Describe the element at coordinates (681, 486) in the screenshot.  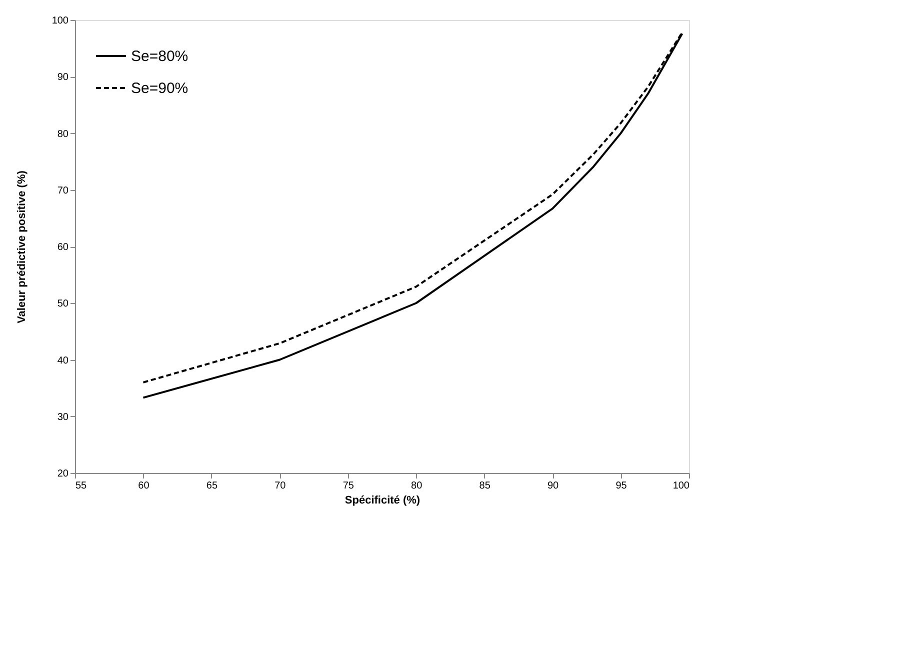
I see `x-tick-label: 100` at that location.